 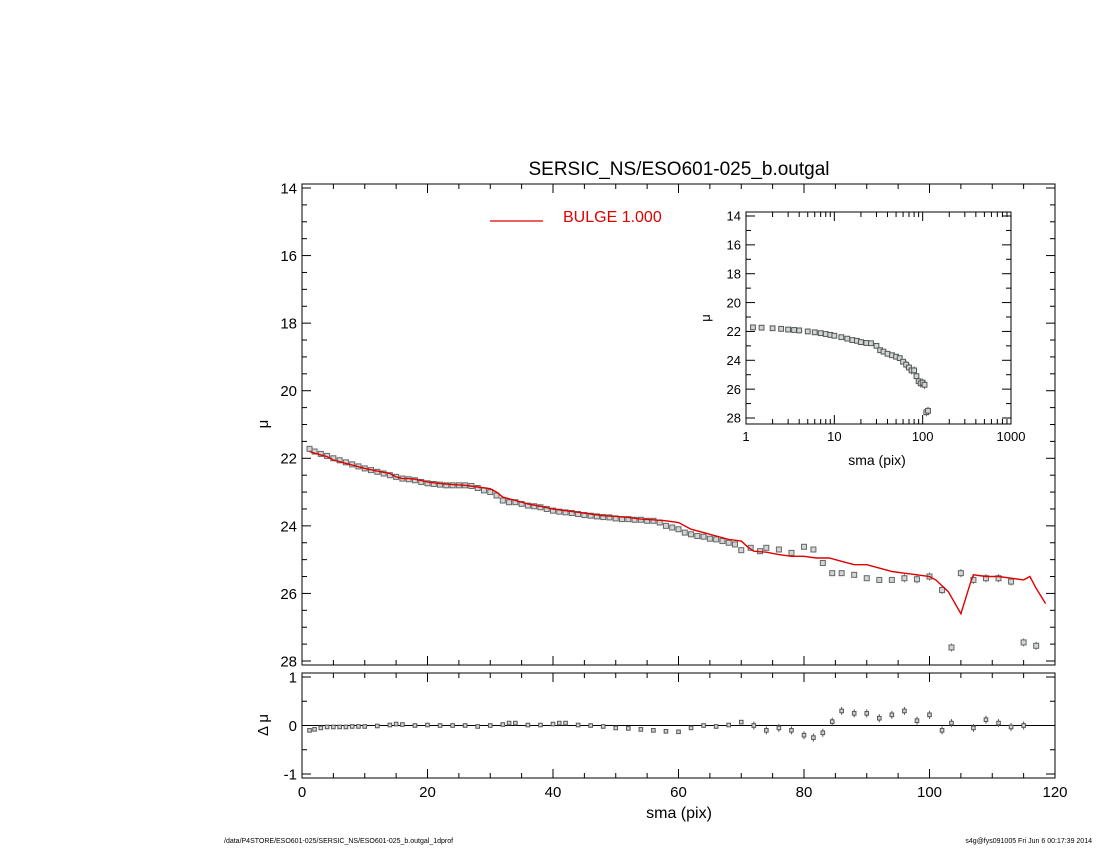 What do you see at coordinates (734, 216) in the screenshot?
I see `inset-y-tick-label: 14` at bounding box center [734, 216].